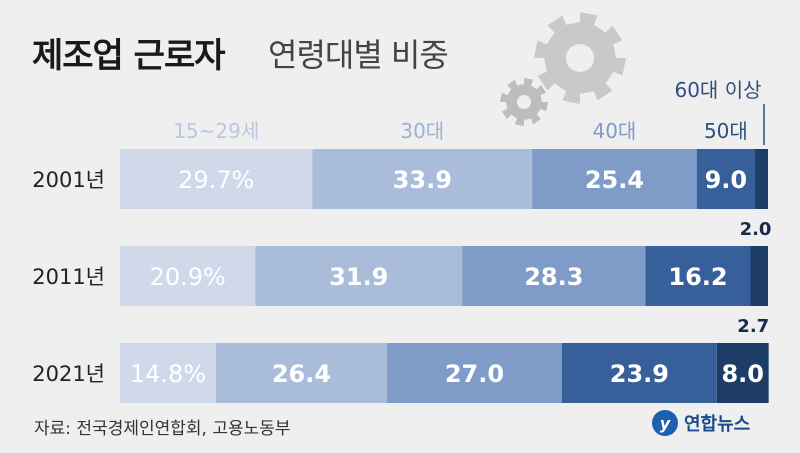 Image resolution: width=800 pixels, height=453 pixels. I want to click on chart-title: 제조업 근로자, so click(129, 56).